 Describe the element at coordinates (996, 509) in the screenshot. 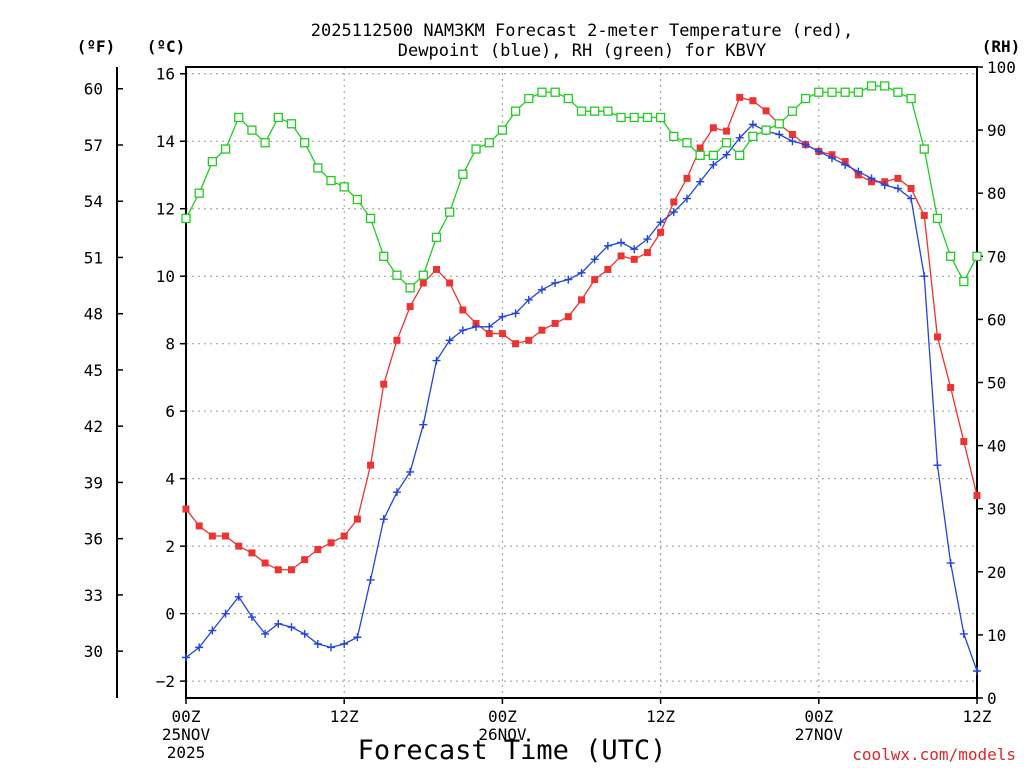

I see `rh-tick-label: 30` at that location.